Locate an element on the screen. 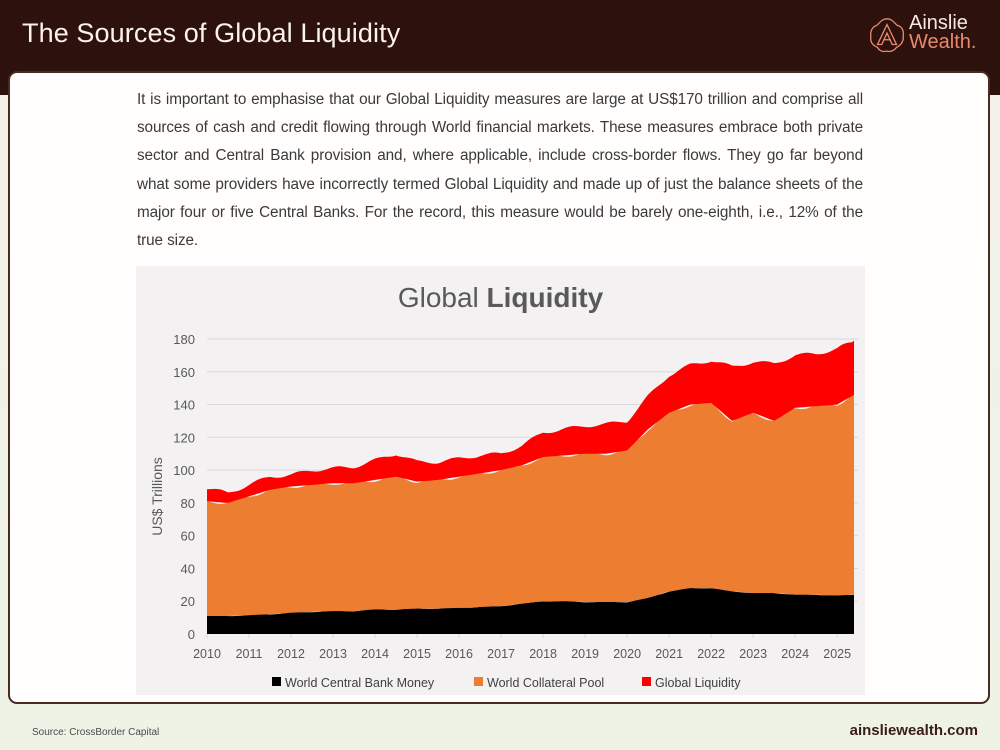  y-tick-label: 60 is located at coordinates (188, 536).